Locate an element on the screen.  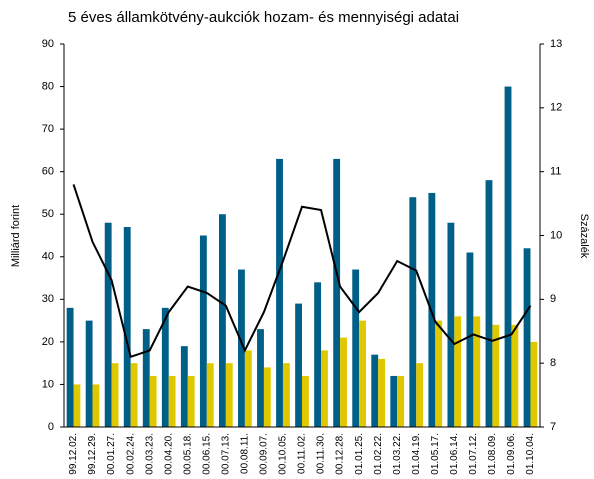
x-tick-label: 00.04.20. is located at coordinates (168, 454).